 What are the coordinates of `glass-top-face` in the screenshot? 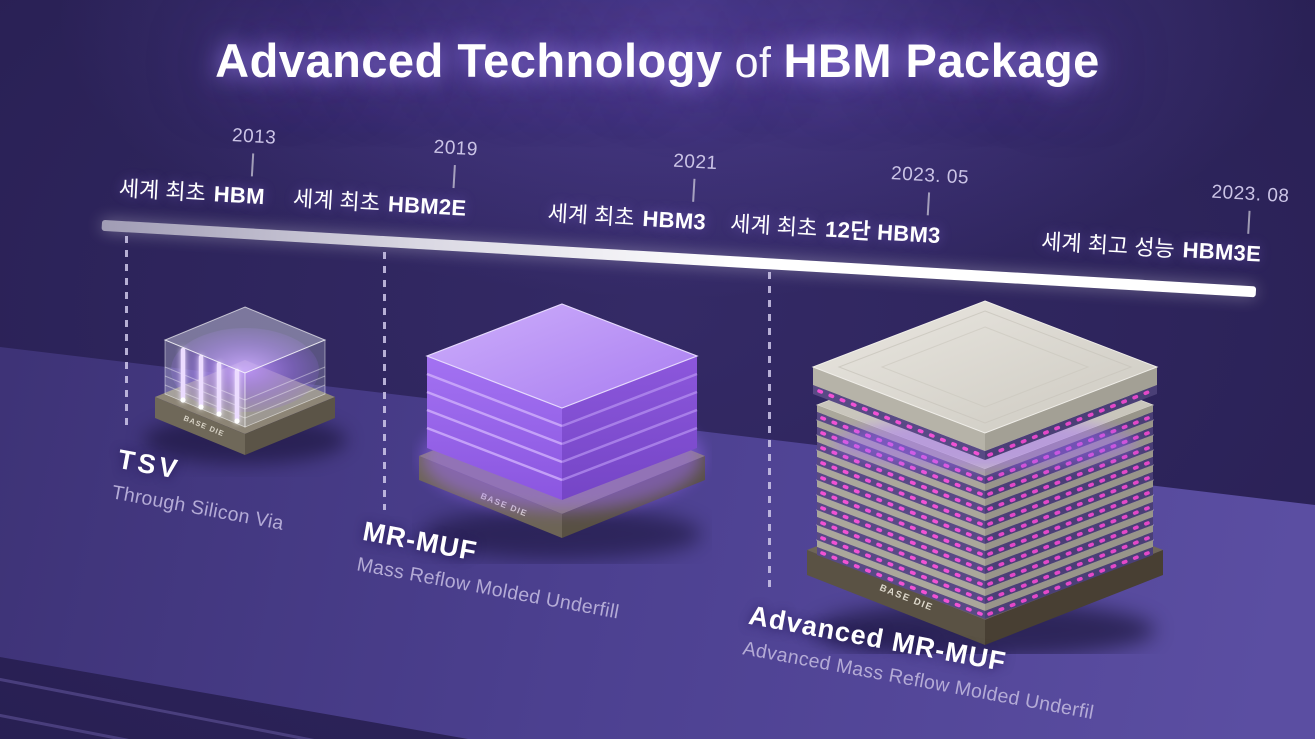 It's located at (245, 340).